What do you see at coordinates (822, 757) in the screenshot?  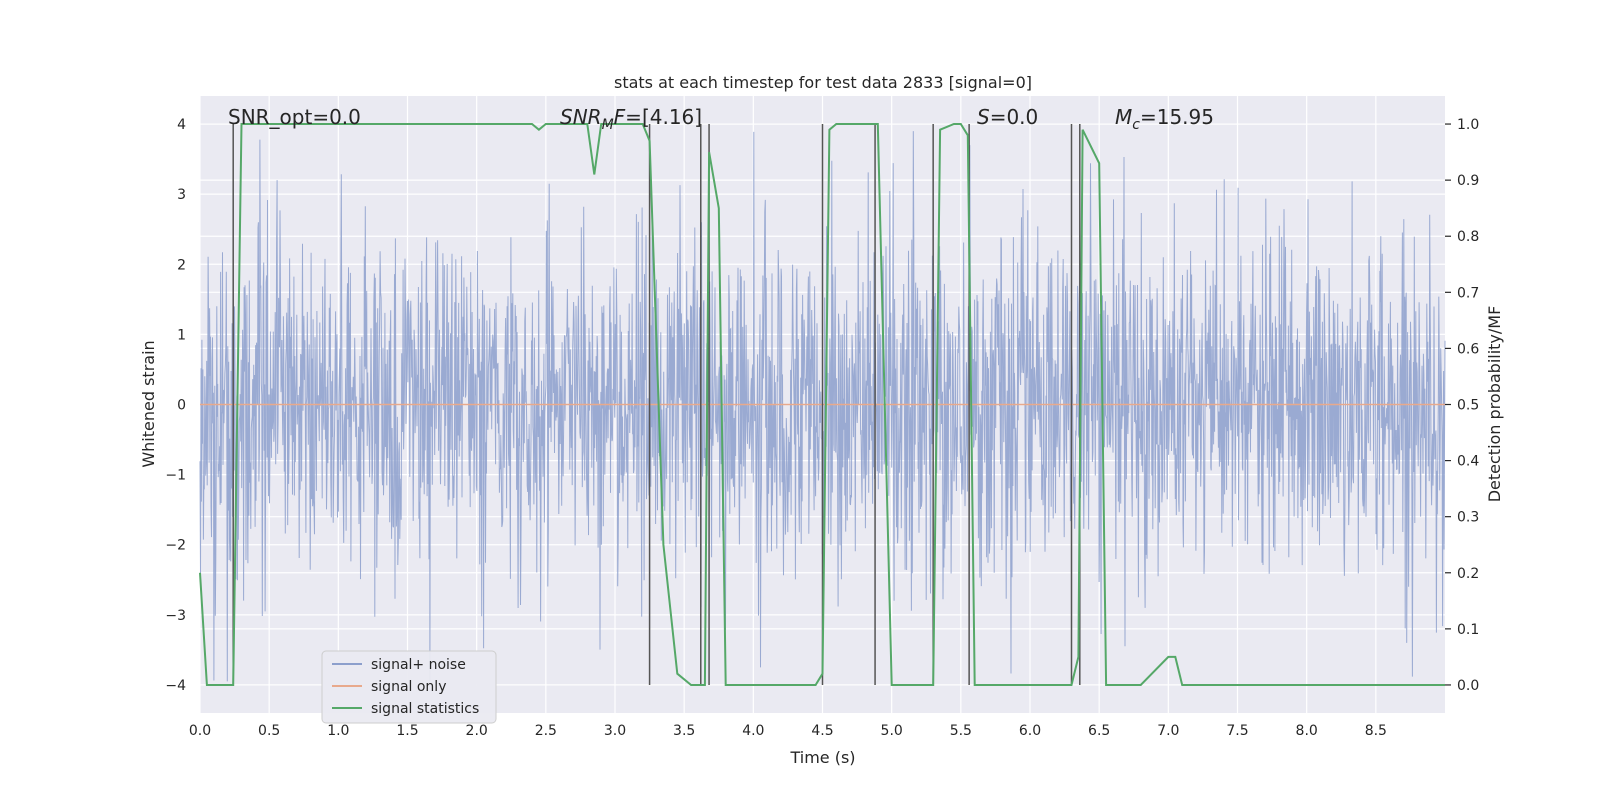 I see `x-axis-label: Time (s)` at bounding box center [822, 757].